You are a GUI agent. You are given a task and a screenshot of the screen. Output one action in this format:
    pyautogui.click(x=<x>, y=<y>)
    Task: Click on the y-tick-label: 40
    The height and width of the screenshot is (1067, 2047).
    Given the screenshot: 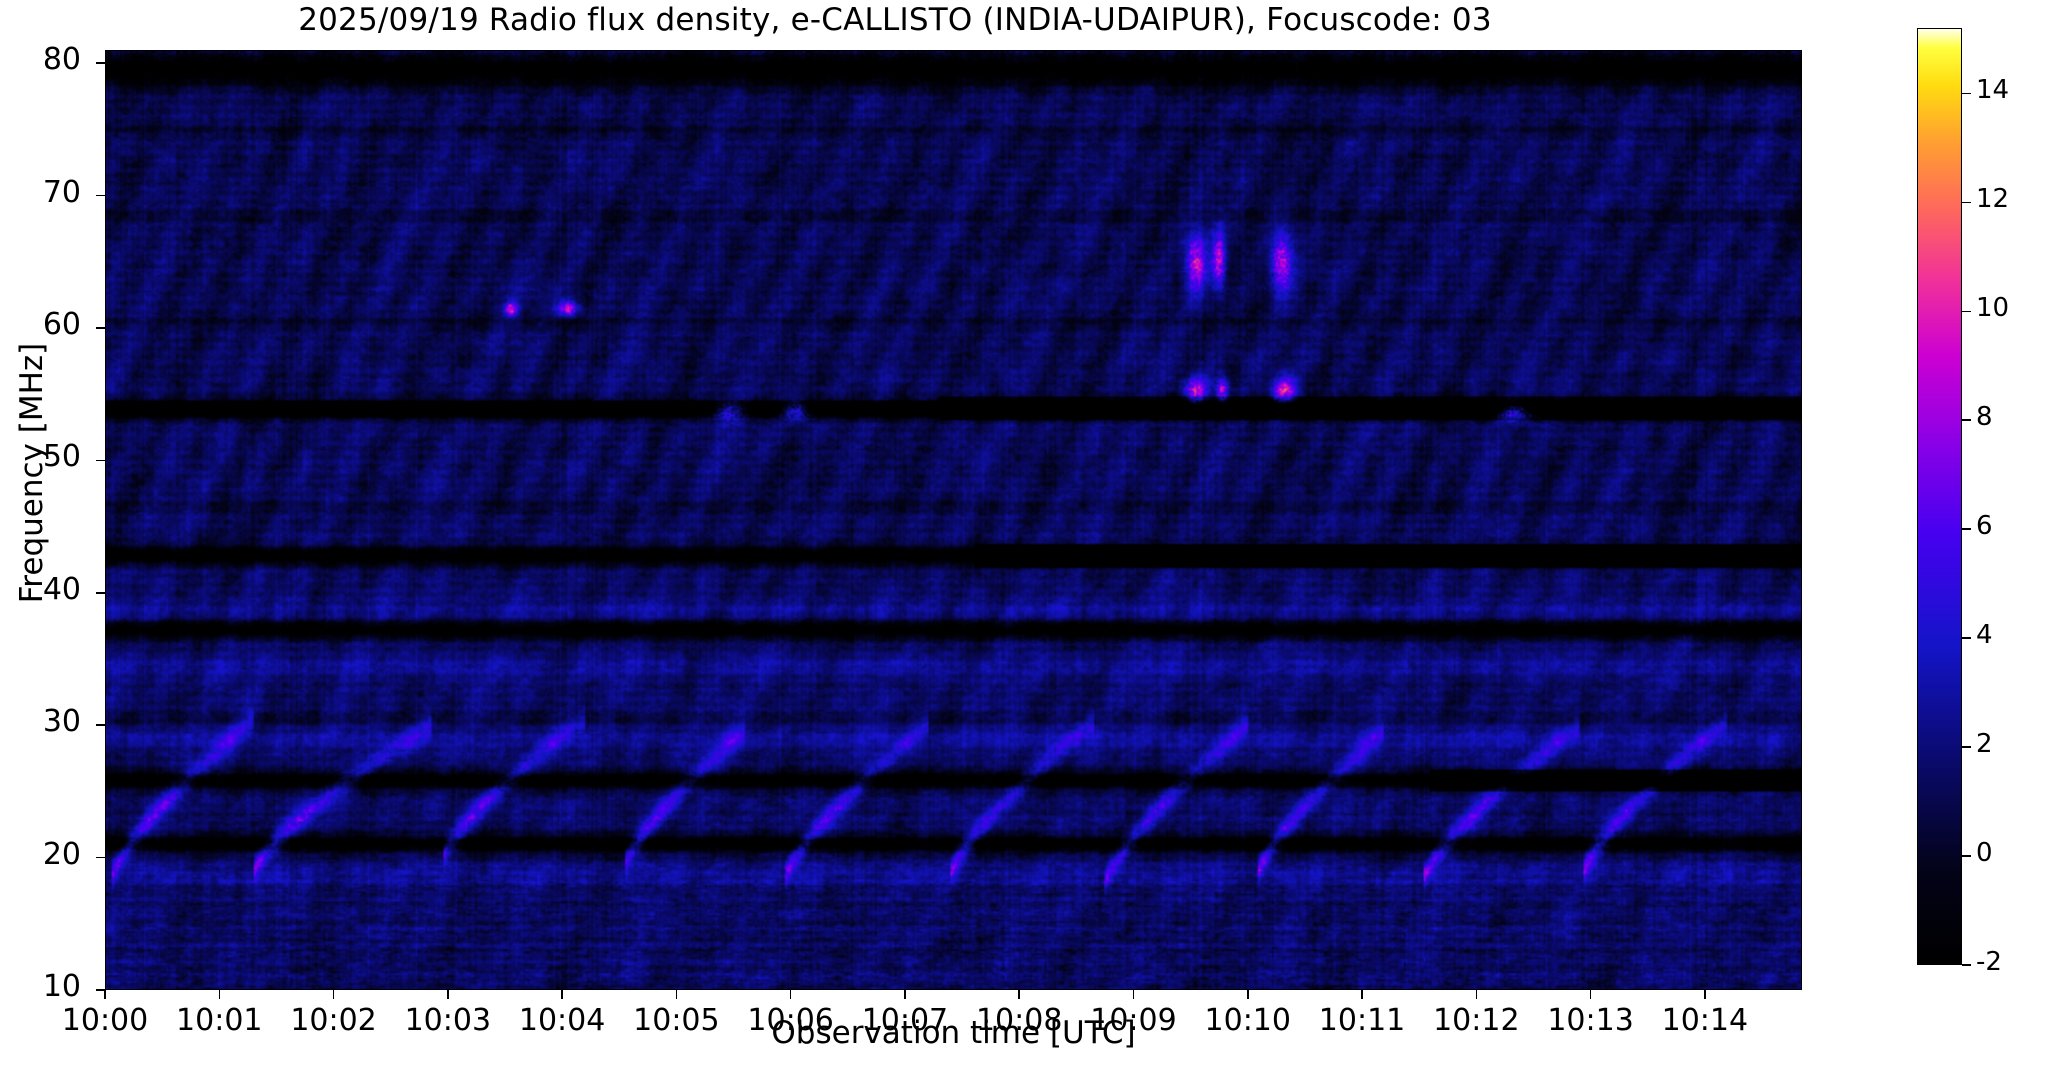 What is the action you would take?
    pyautogui.click(x=61, y=589)
    